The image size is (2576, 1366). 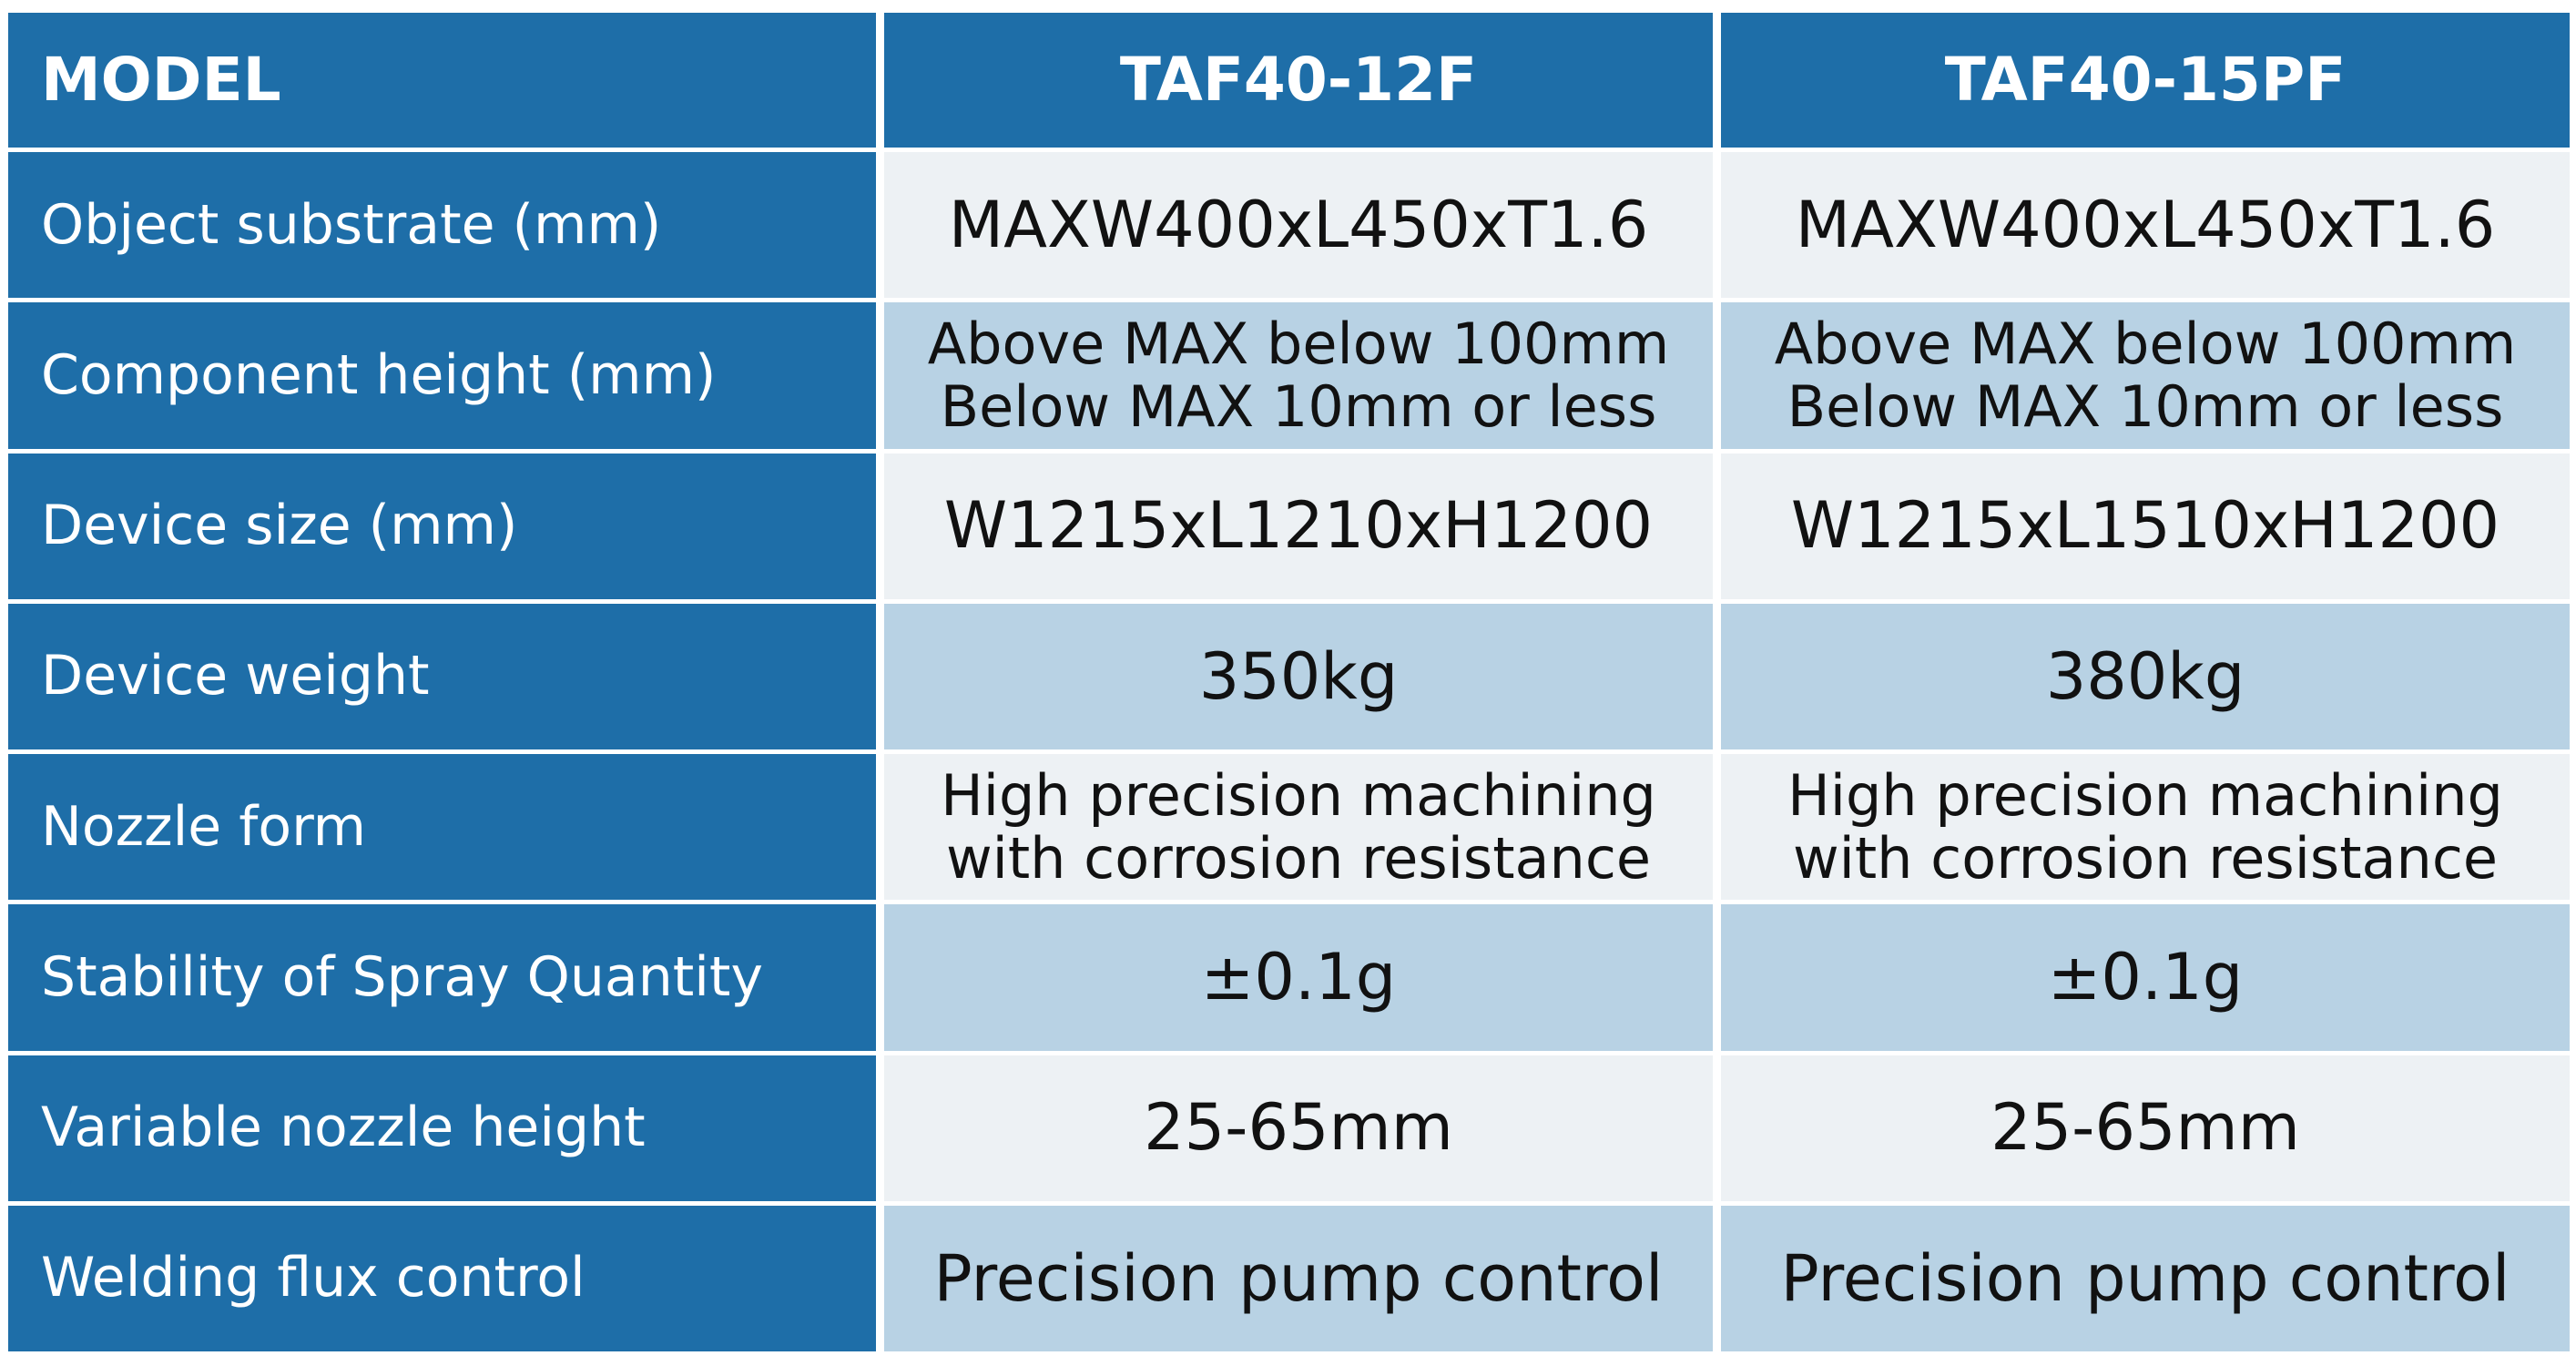 What do you see at coordinates (2145, 526) in the screenshot?
I see `value-cell: W1215xL1510xH1200` at bounding box center [2145, 526].